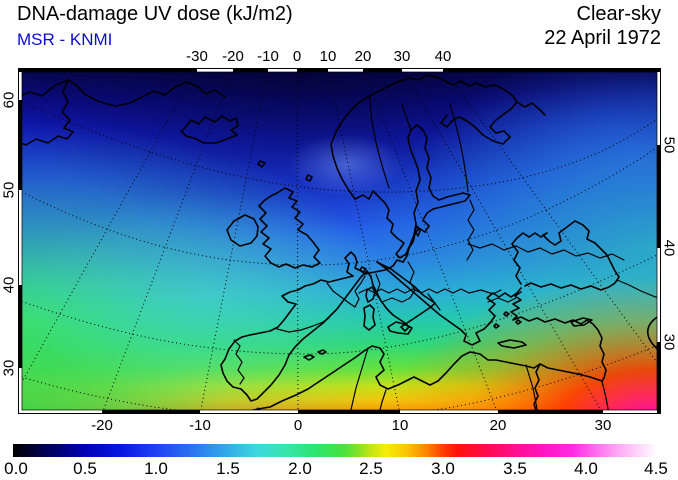 The height and width of the screenshot is (480, 678). I want to click on left-axis-tick: 60, so click(9, 100).